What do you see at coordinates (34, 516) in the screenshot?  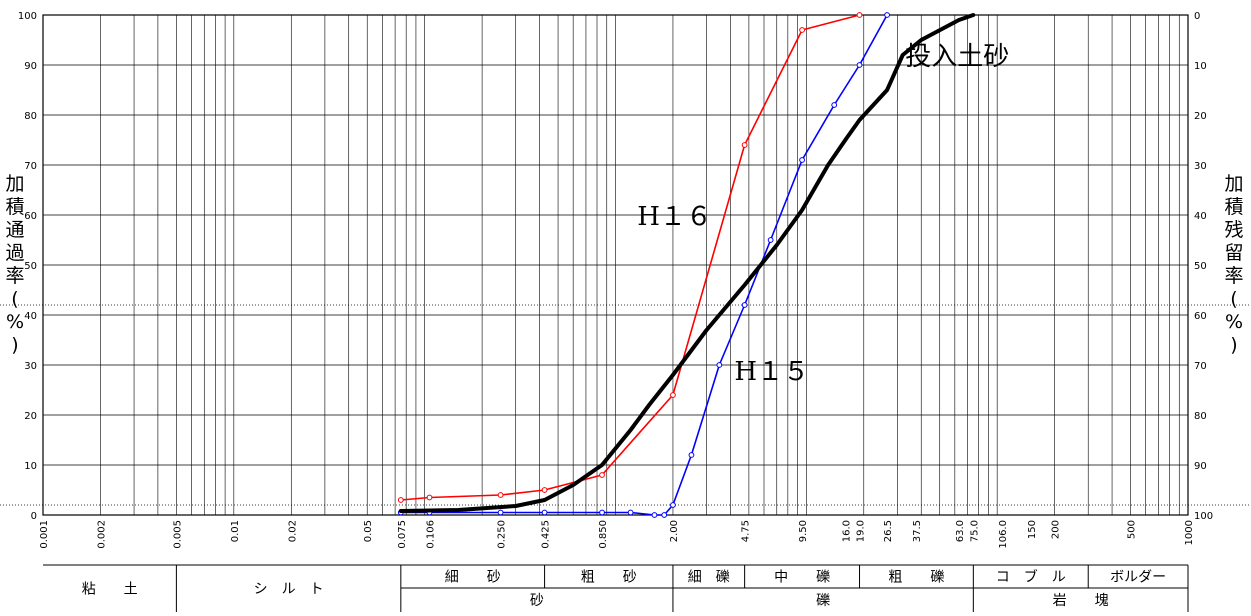 I see `y-tick-left: 0` at bounding box center [34, 516].